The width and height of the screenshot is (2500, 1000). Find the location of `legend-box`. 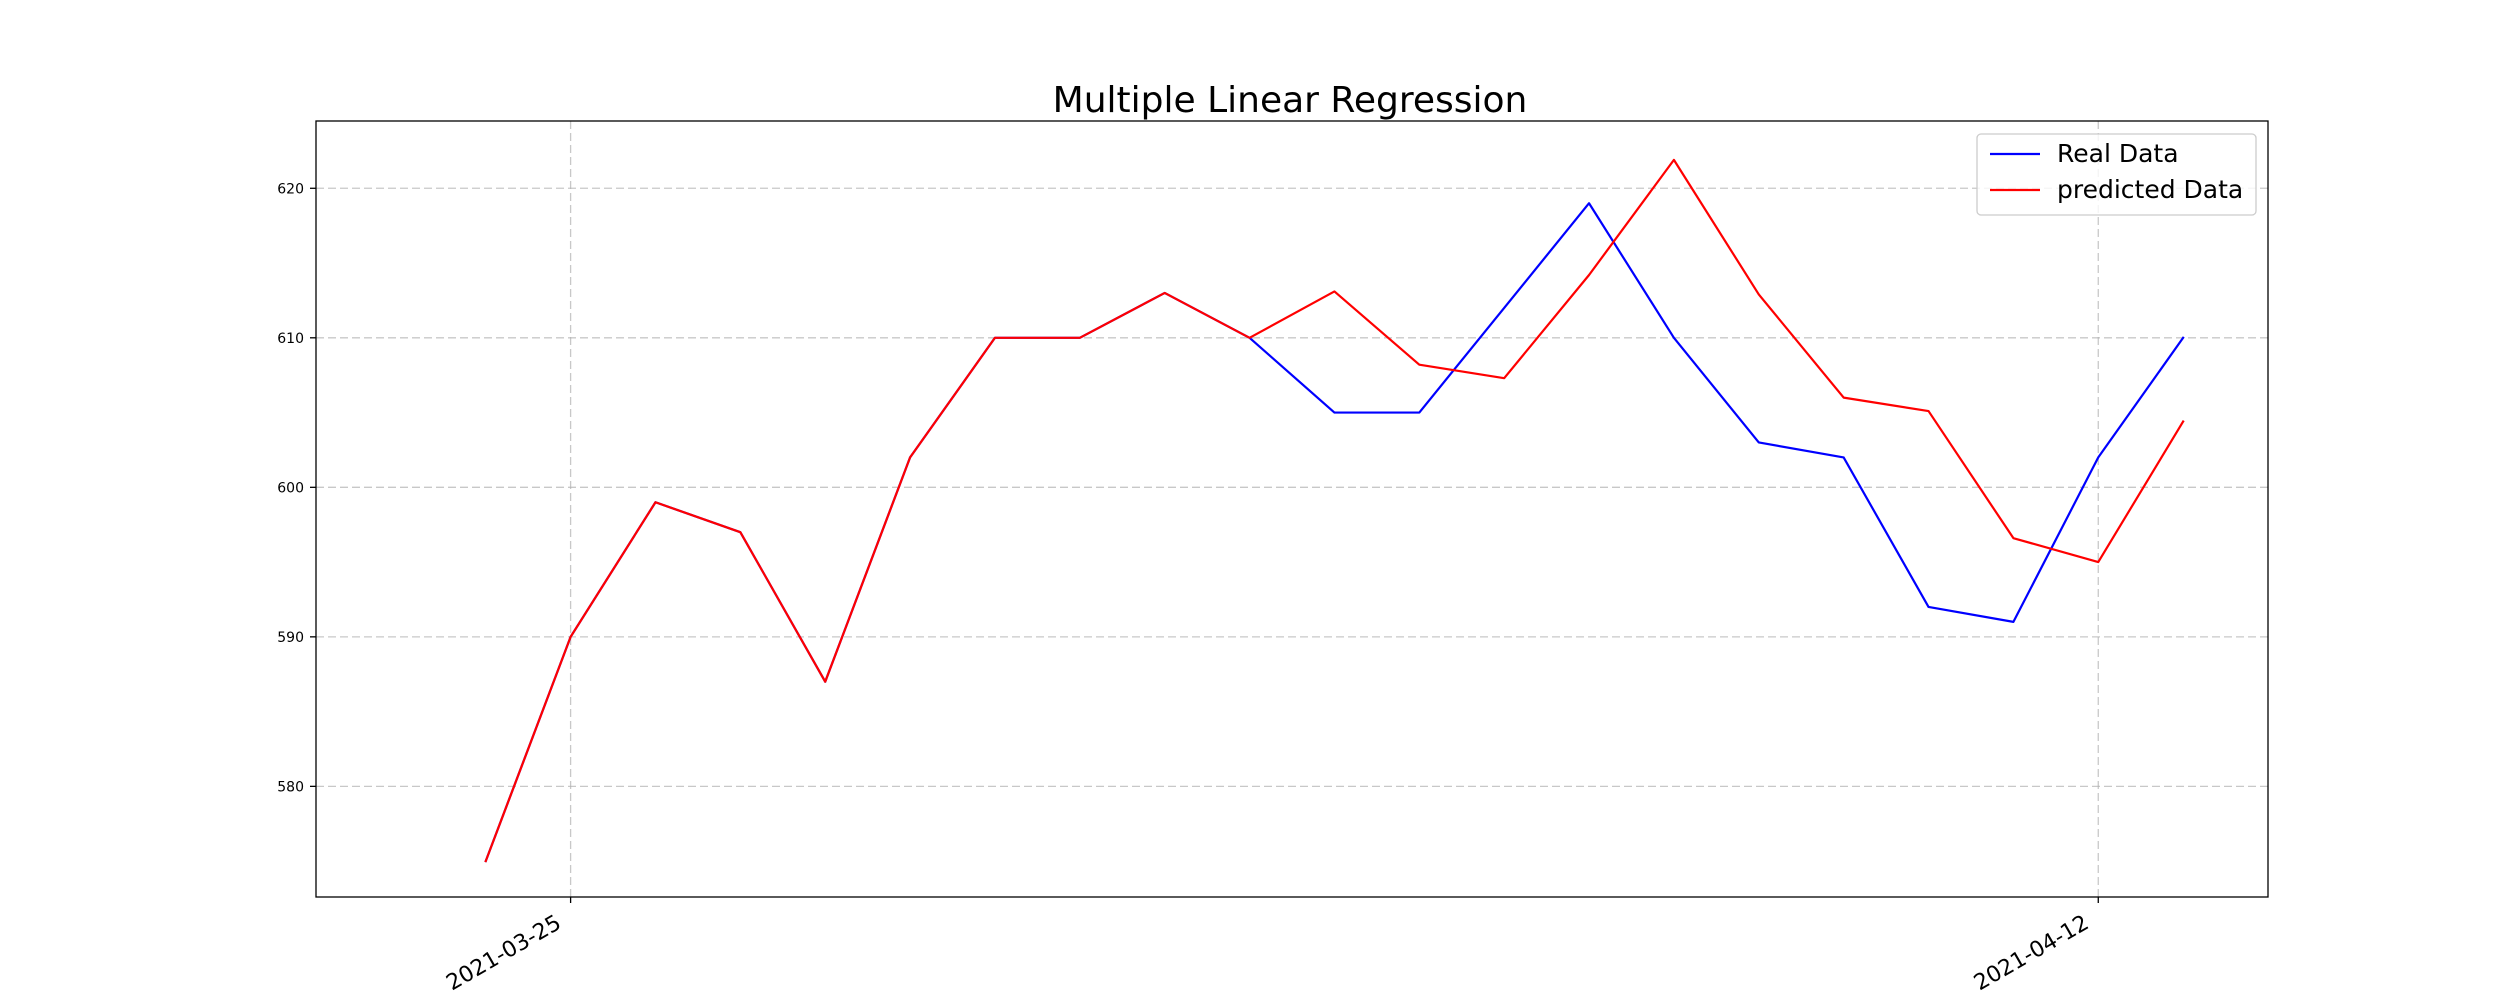

legend-box is located at coordinates (2116, 174).